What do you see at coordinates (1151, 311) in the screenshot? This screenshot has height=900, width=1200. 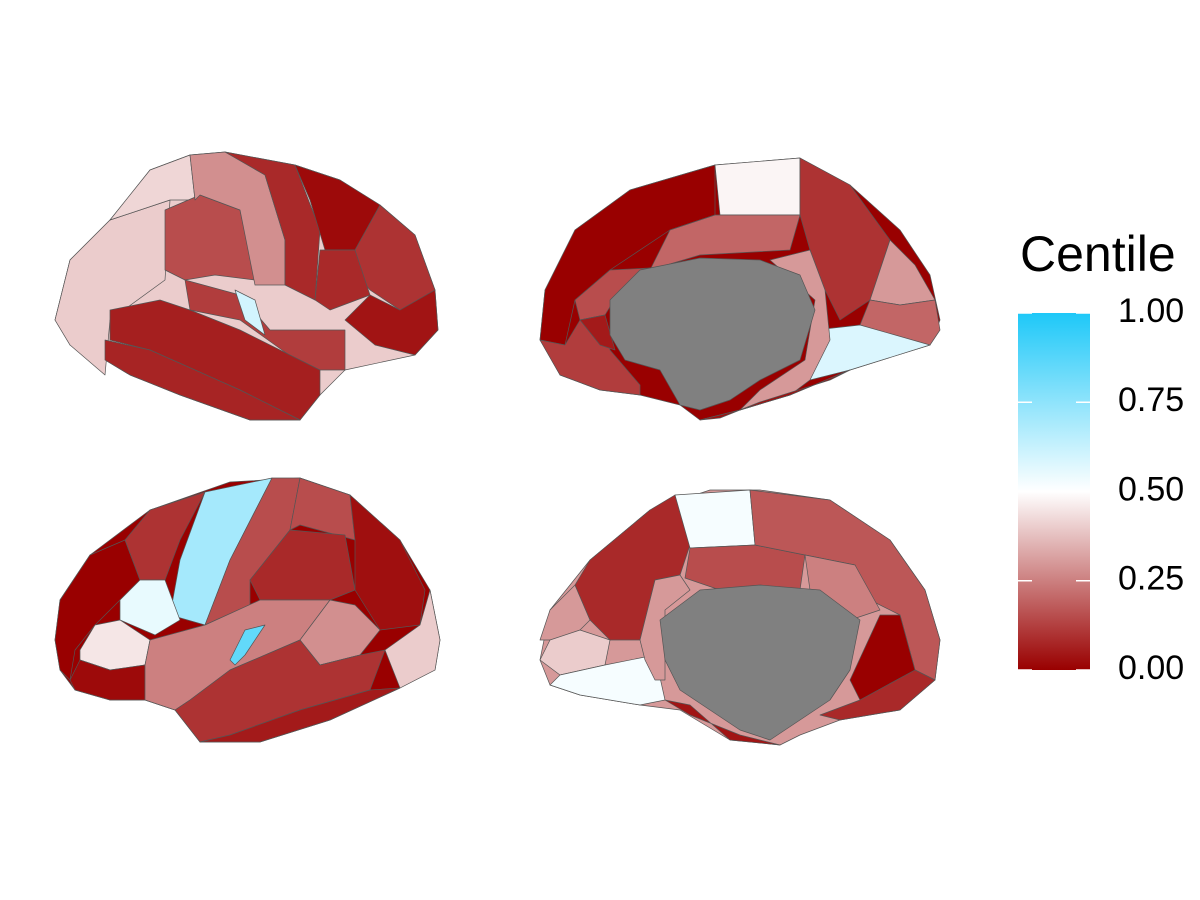 I see `colorbar-tick-label: 1.00` at bounding box center [1151, 311].